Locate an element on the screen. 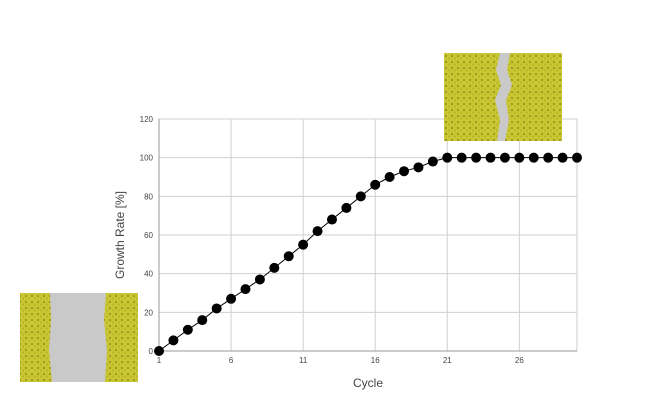 The height and width of the screenshot is (411, 650). y-tick-label: 100 is located at coordinates (147, 158).